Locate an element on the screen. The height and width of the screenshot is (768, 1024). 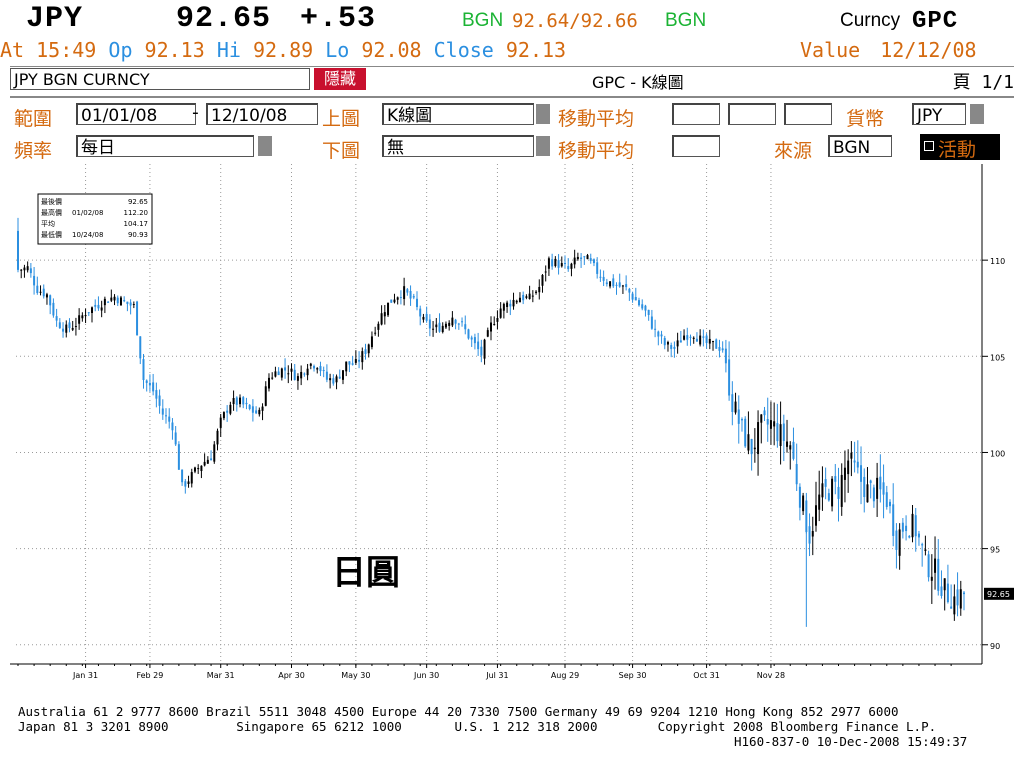
upper-chart-dropdown is located at coordinates (543, 114).